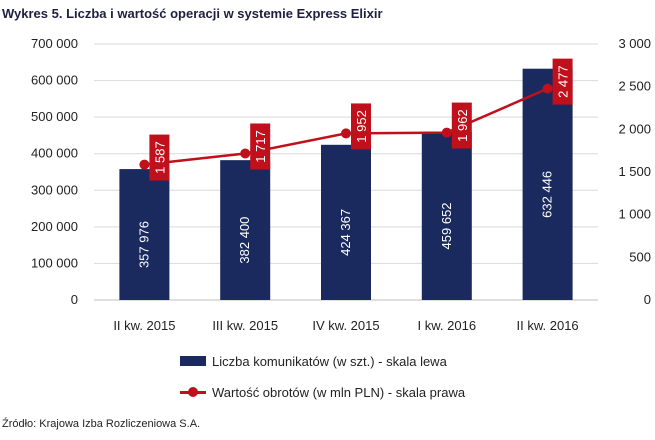  What do you see at coordinates (54, 226) in the screenshot?
I see `left-axis-tick-label: 200 000` at bounding box center [54, 226].